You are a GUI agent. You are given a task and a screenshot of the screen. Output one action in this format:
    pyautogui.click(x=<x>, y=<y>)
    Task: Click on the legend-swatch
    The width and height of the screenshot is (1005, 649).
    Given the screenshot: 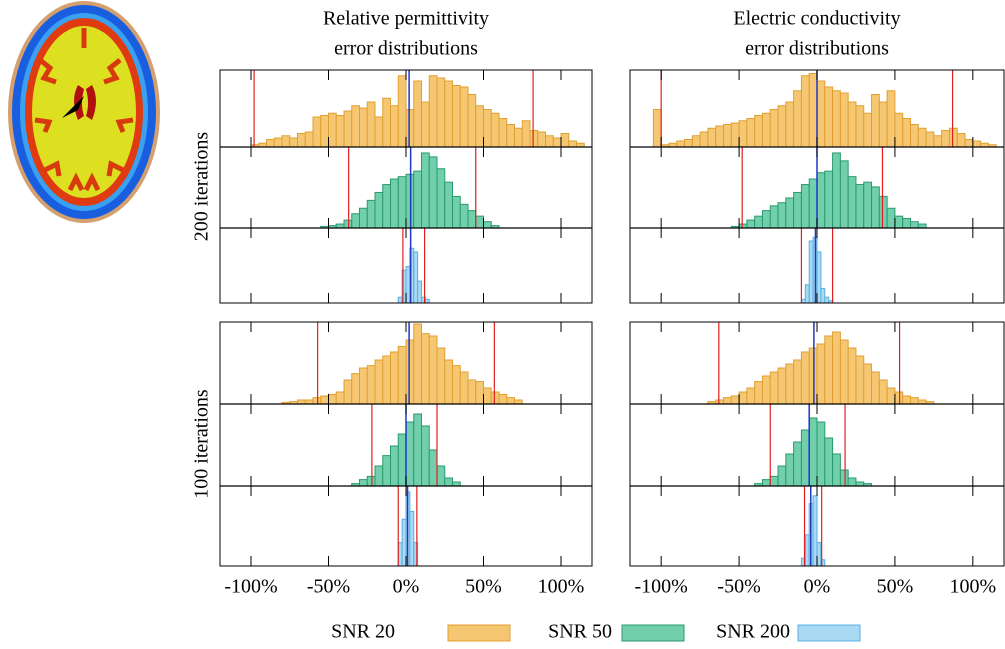 What is the action you would take?
    pyautogui.click(x=653, y=633)
    